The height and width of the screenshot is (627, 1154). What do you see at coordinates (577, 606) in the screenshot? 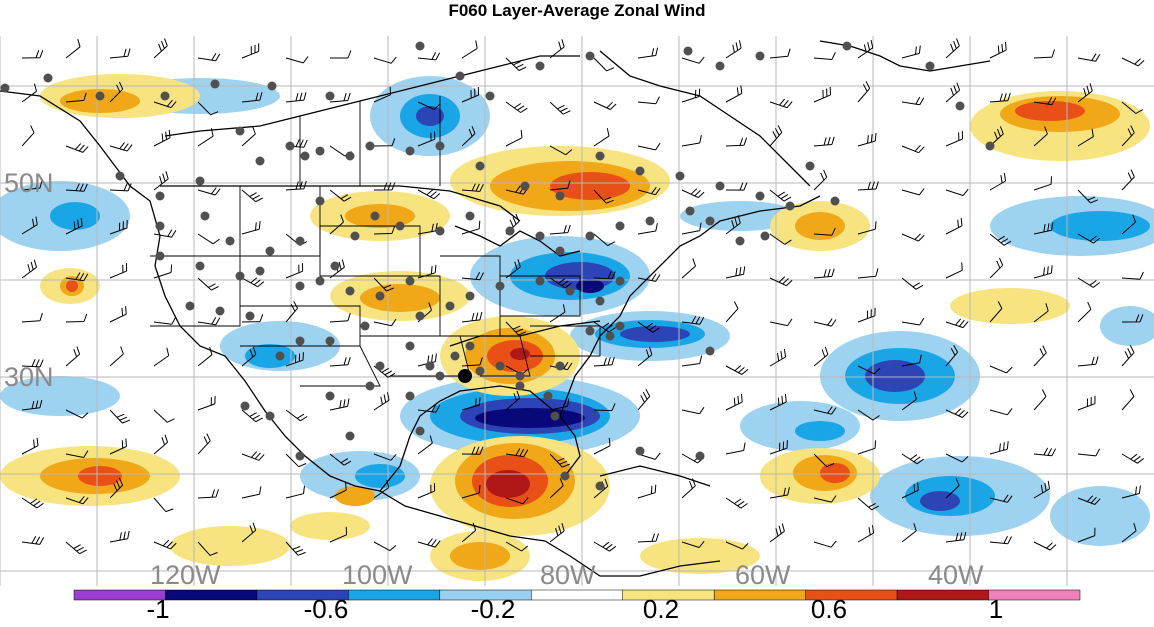
I see `colorbar-svg: -1 -0.6 -0.2 0.2 0.6 1` at bounding box center [577, 606].